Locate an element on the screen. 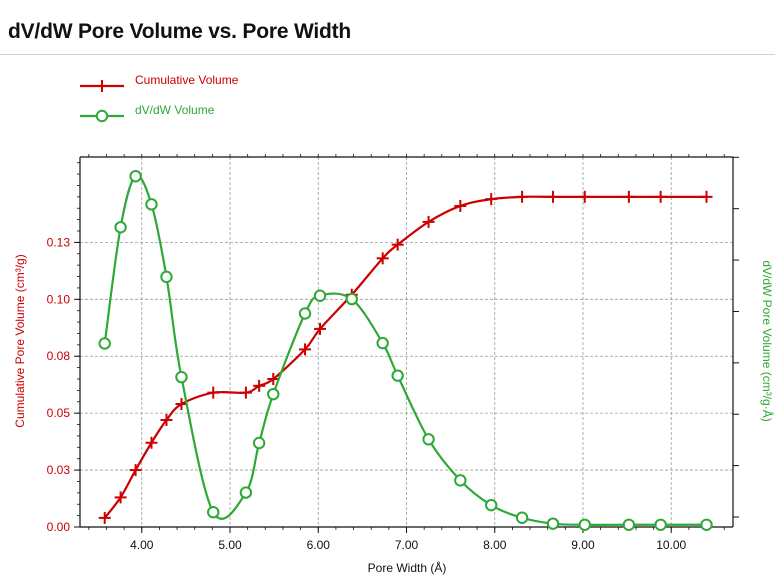 This screenshot has height=585, width=780. legend: Cumulative Volume dV/dW Volume is located at coordinates (159, 98).